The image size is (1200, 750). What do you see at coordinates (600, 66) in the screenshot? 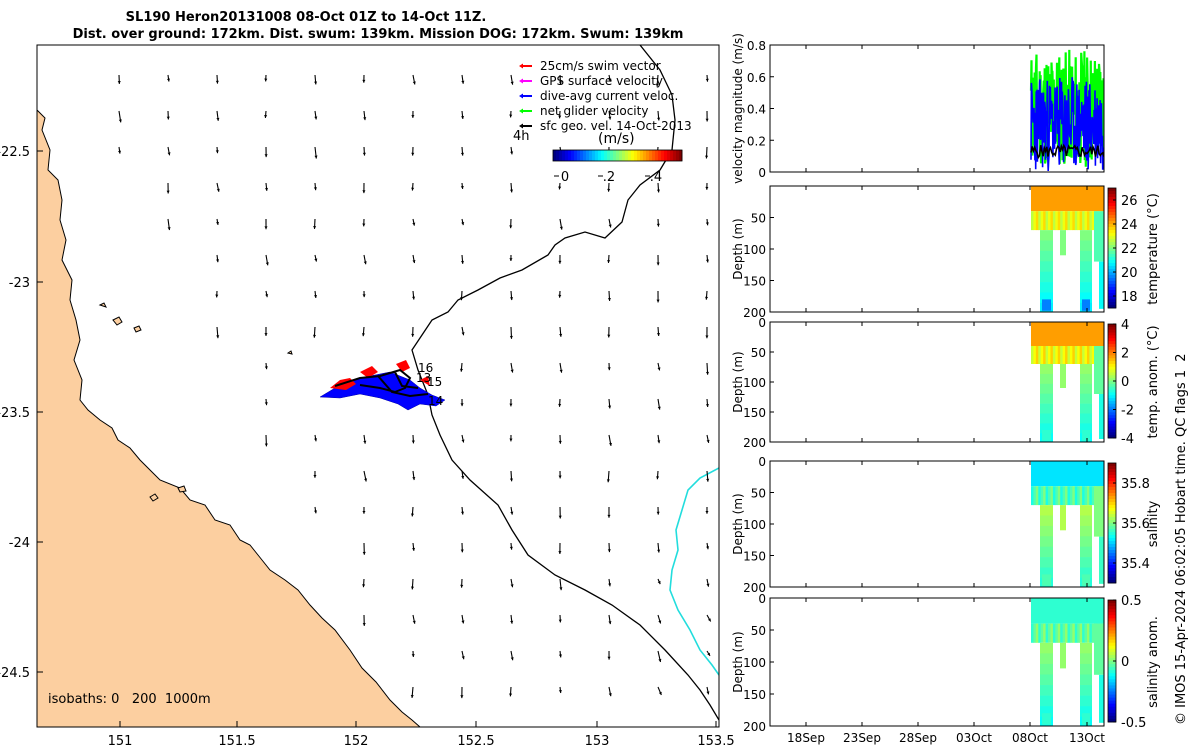
I see `legend-item-label: 25cm/s swim vector` at bounding box center [600, 66].